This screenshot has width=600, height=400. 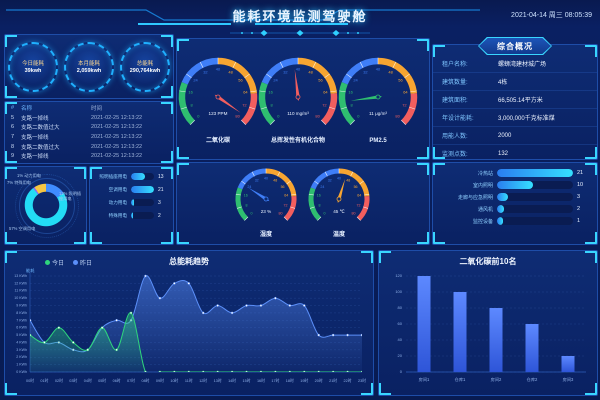 What do you see at coordinates (145, 64) in the screenshot?
I see `kpi-label: 总能耗` at bounding box center [145, 64].